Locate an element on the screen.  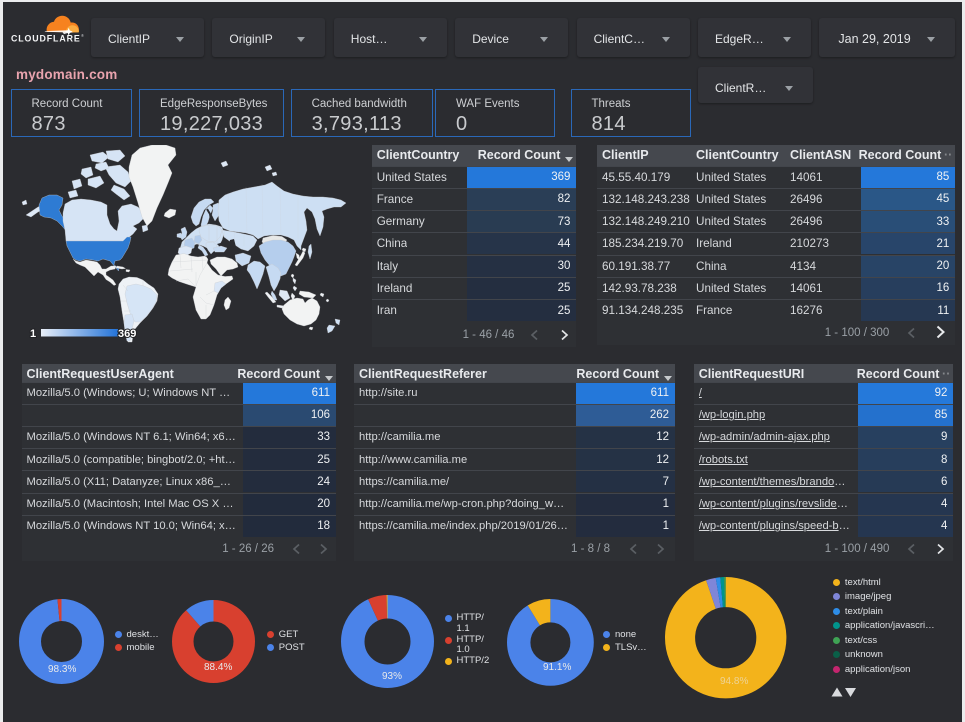
svg-text: 369 is located at coordinates (127, 334).